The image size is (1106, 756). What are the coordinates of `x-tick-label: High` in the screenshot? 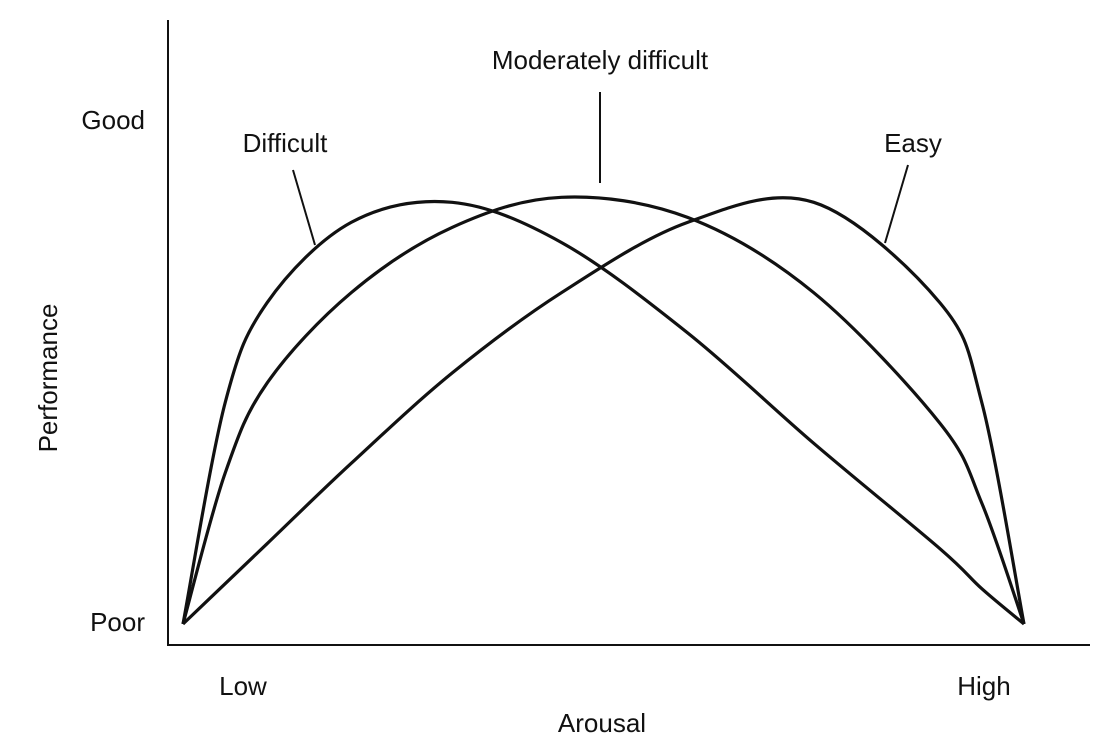 It's located at (983, 686).